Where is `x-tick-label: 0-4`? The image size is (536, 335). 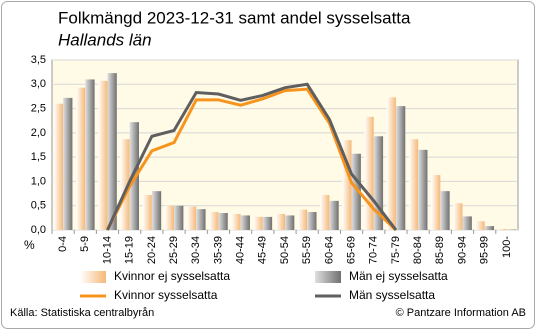 x-tick-label: 0-4 is located at coordinates (63, 244).